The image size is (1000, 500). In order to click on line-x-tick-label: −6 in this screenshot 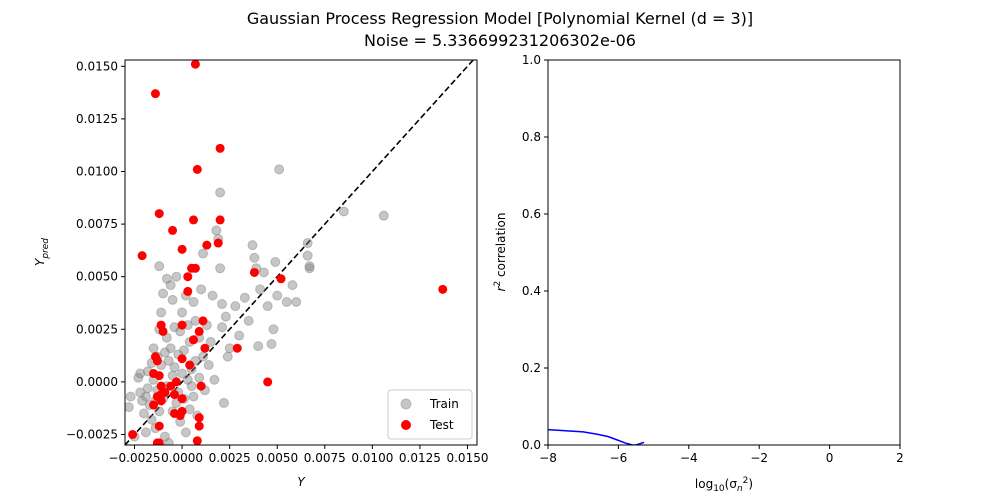, I will do `click(619, 458)`.